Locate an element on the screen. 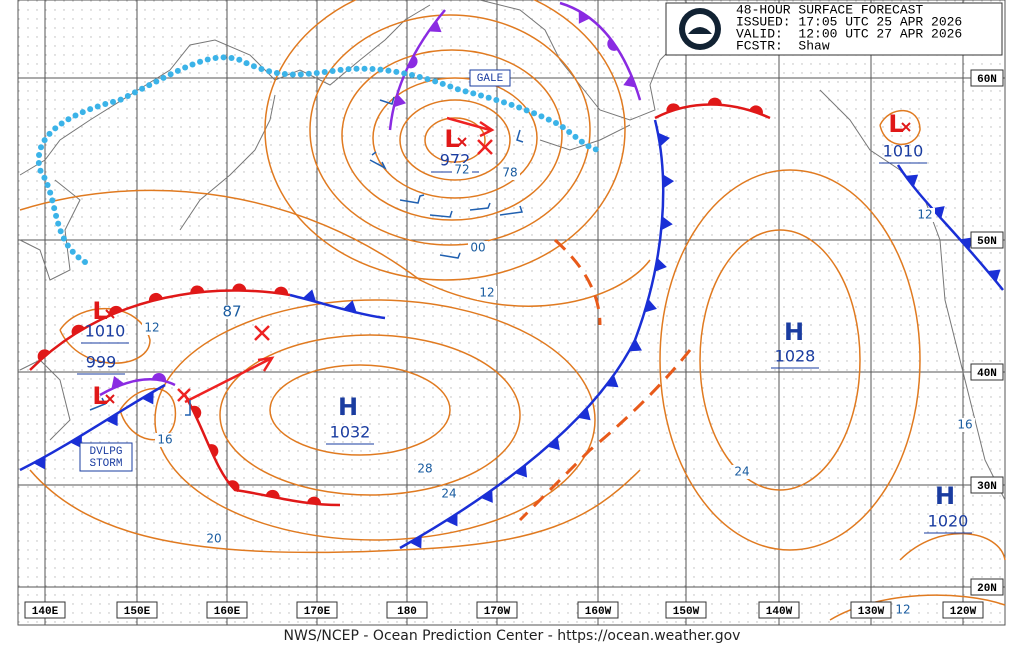  lon-label: 170E is located at coordinates (317, 612).